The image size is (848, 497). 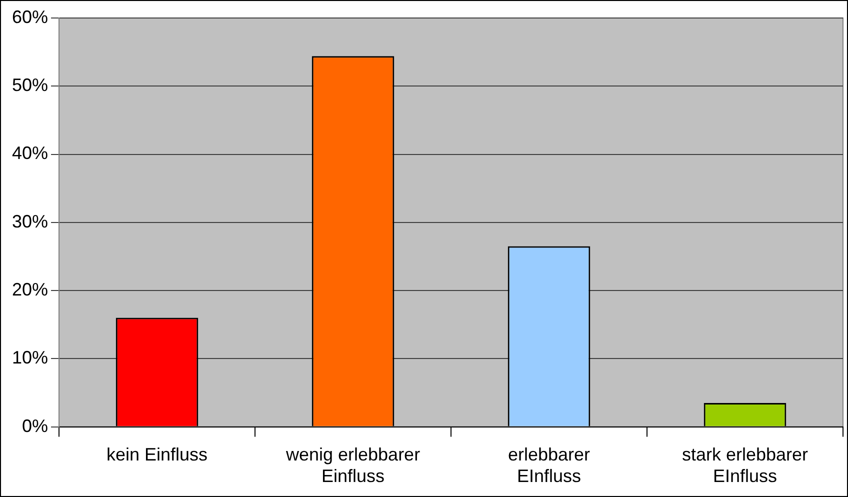 What do you see at coordinates (745, 465) in the screenshot?
I see `x-tick-label: stark erlebbarer EInfluss` at bounding box center [745, 465].